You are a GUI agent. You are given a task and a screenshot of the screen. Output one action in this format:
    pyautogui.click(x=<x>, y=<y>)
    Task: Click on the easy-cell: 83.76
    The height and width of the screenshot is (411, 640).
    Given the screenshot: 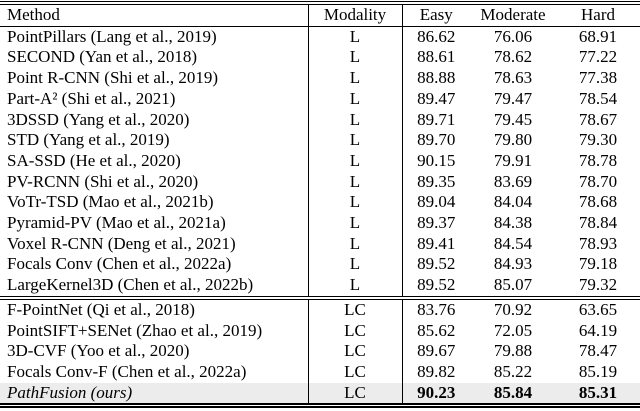 What is the action you would take?
    pyautogui.click(x=436, y=309)
    